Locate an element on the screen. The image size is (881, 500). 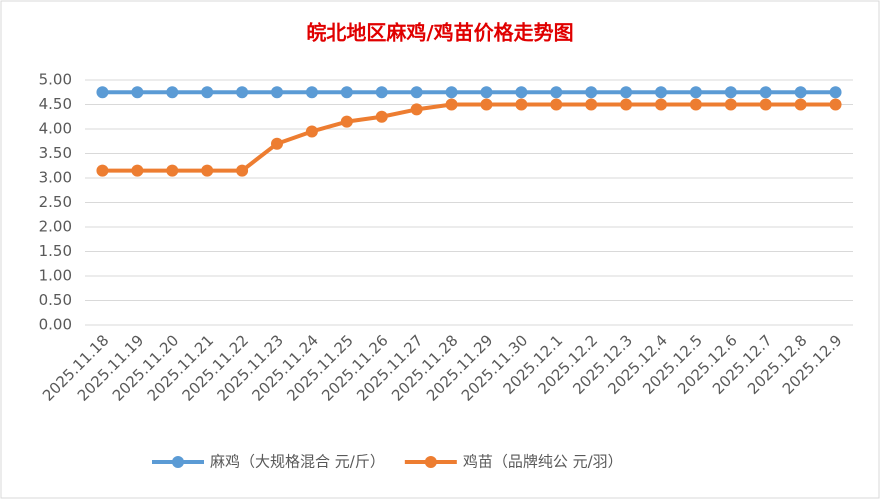
y-tick-label: 1.50 is located at coordinates (55, 251).